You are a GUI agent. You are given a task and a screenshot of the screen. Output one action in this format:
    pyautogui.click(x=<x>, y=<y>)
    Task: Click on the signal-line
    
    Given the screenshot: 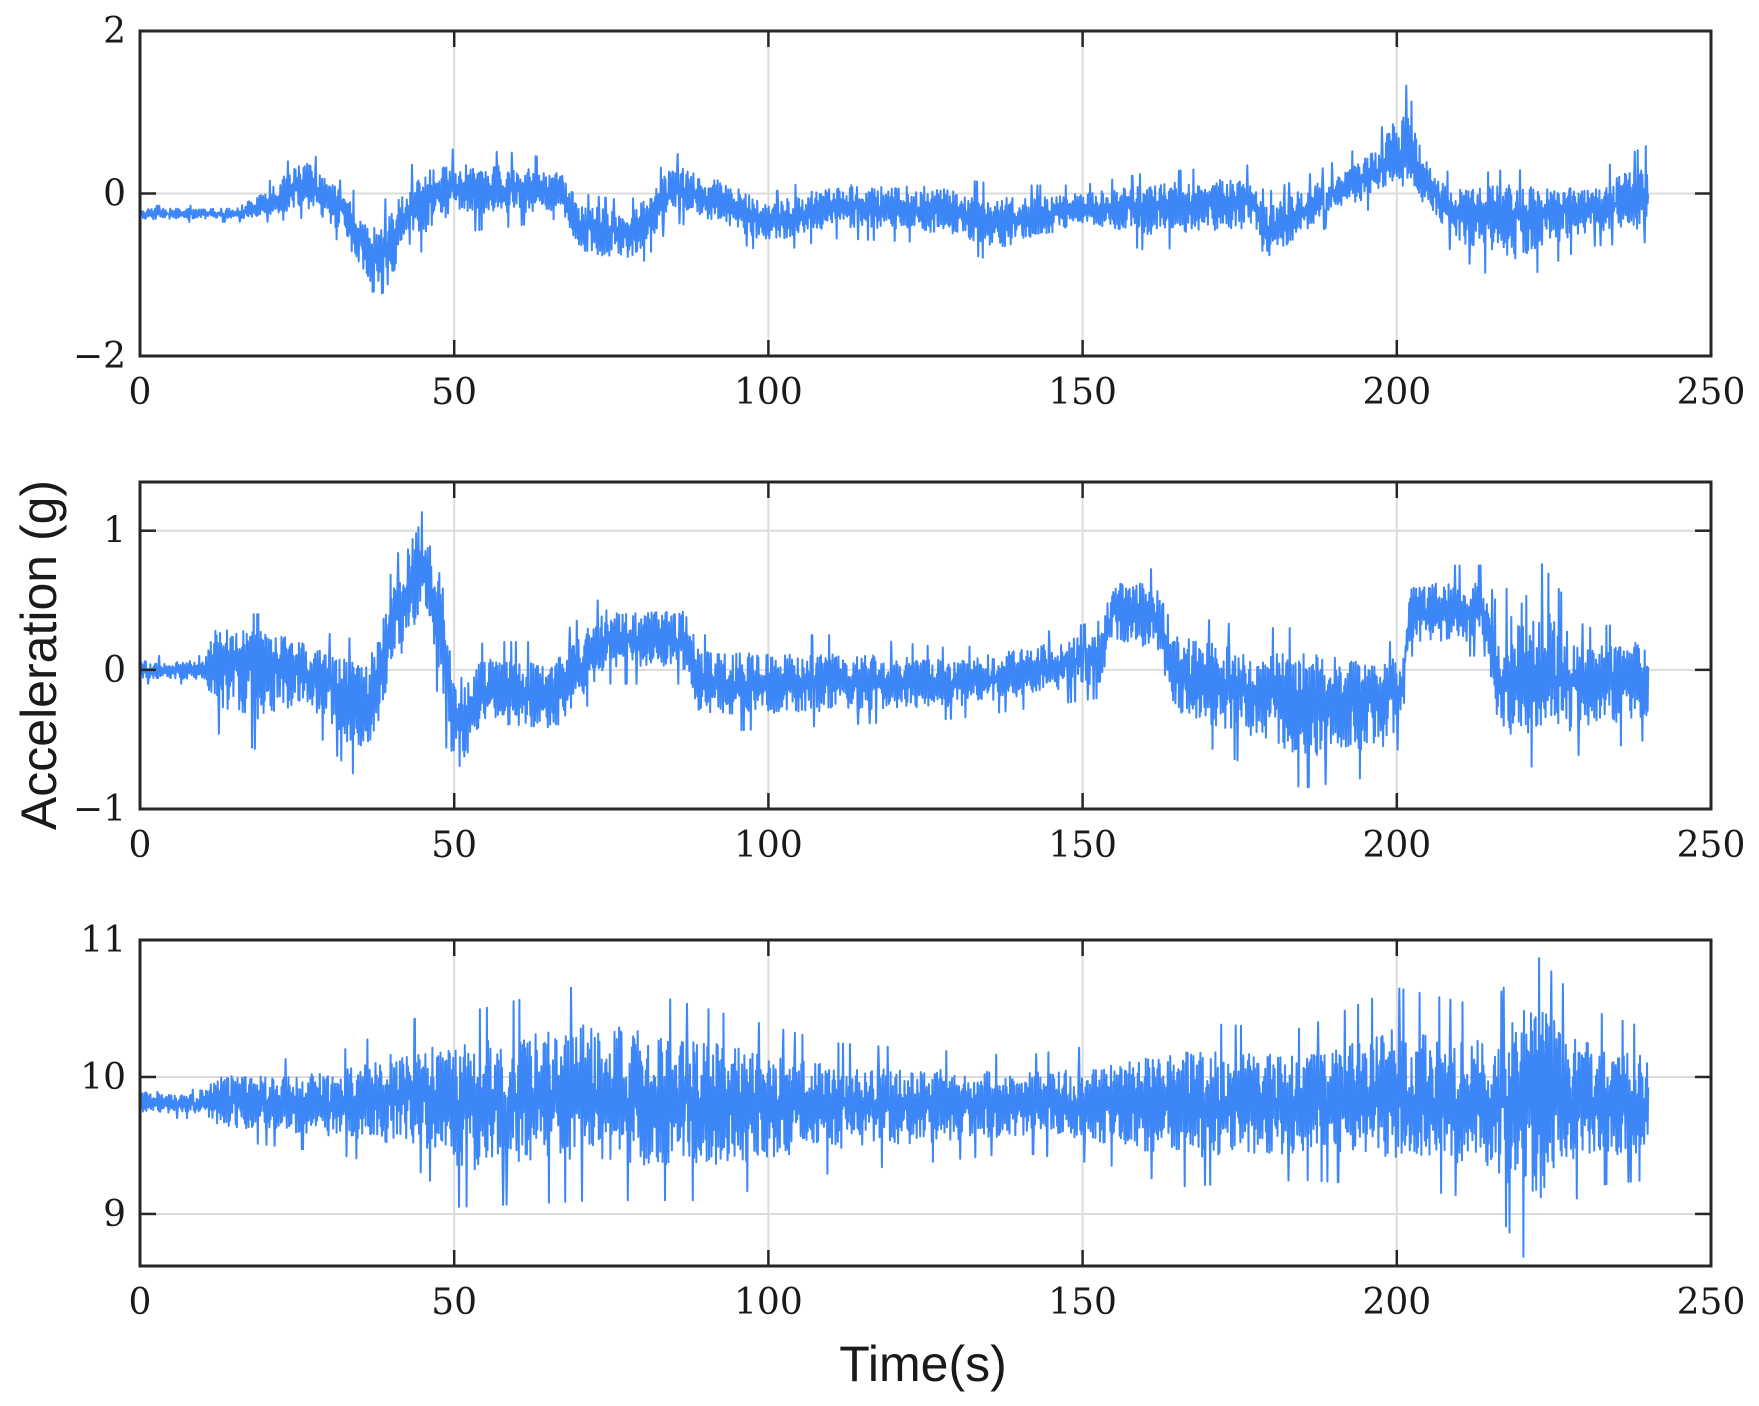 What is the action you would take?
    pyautogui.click(x=894, y=189)
    